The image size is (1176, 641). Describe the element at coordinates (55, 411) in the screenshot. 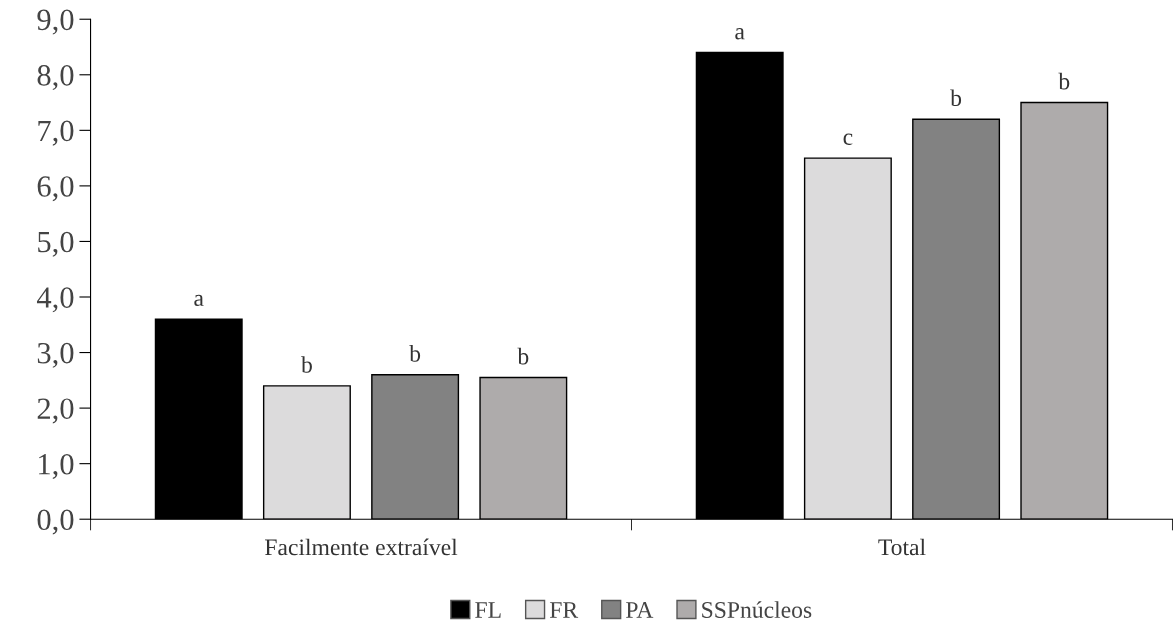

I see `y-tick-label: 2,0` at that location.